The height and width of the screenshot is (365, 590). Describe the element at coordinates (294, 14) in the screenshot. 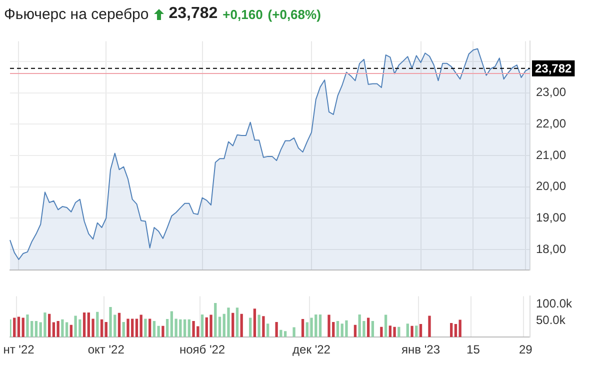

I see `text: (+0,68%)` at that location.